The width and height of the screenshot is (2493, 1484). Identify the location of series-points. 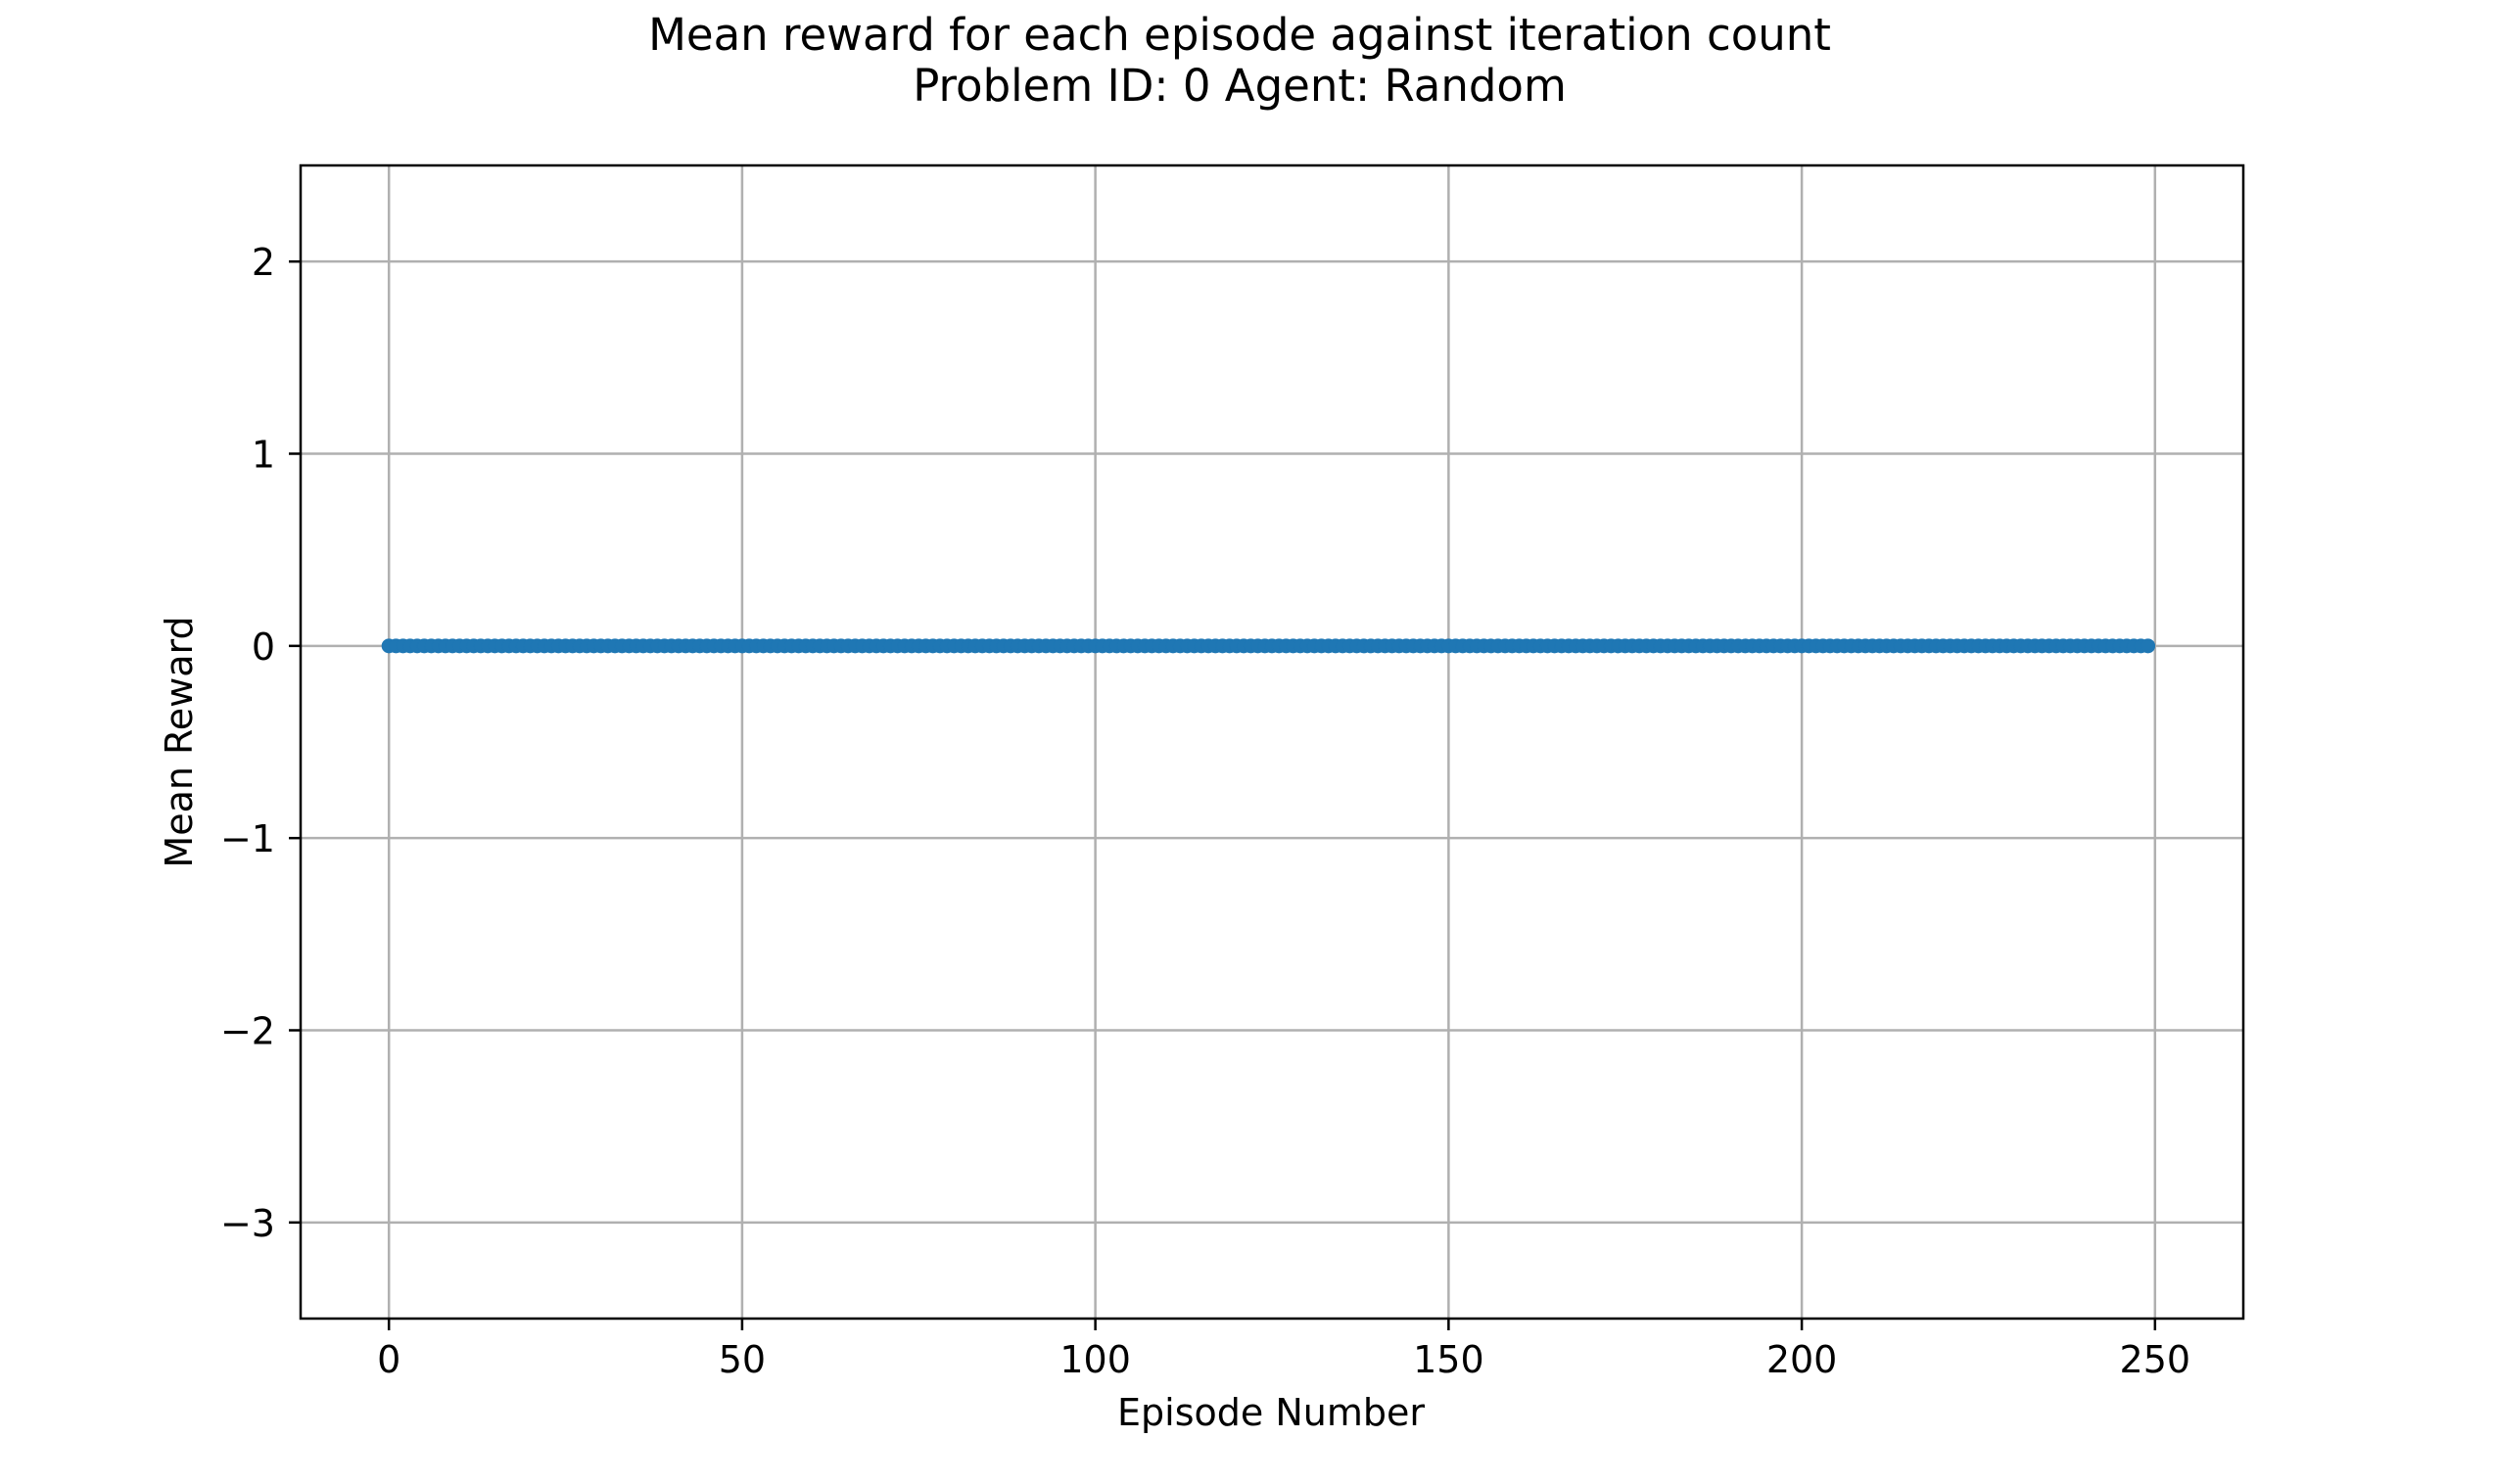
(1268, 646).